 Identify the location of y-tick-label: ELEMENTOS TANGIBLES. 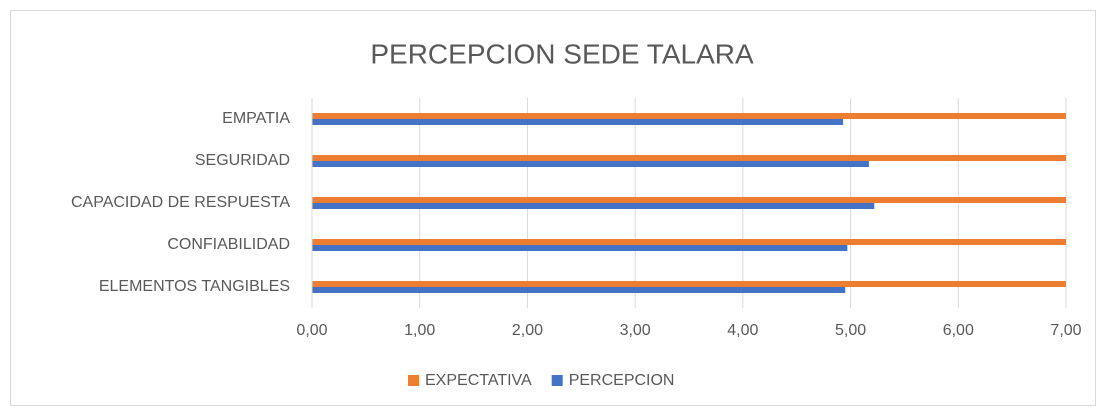
(194, 286).